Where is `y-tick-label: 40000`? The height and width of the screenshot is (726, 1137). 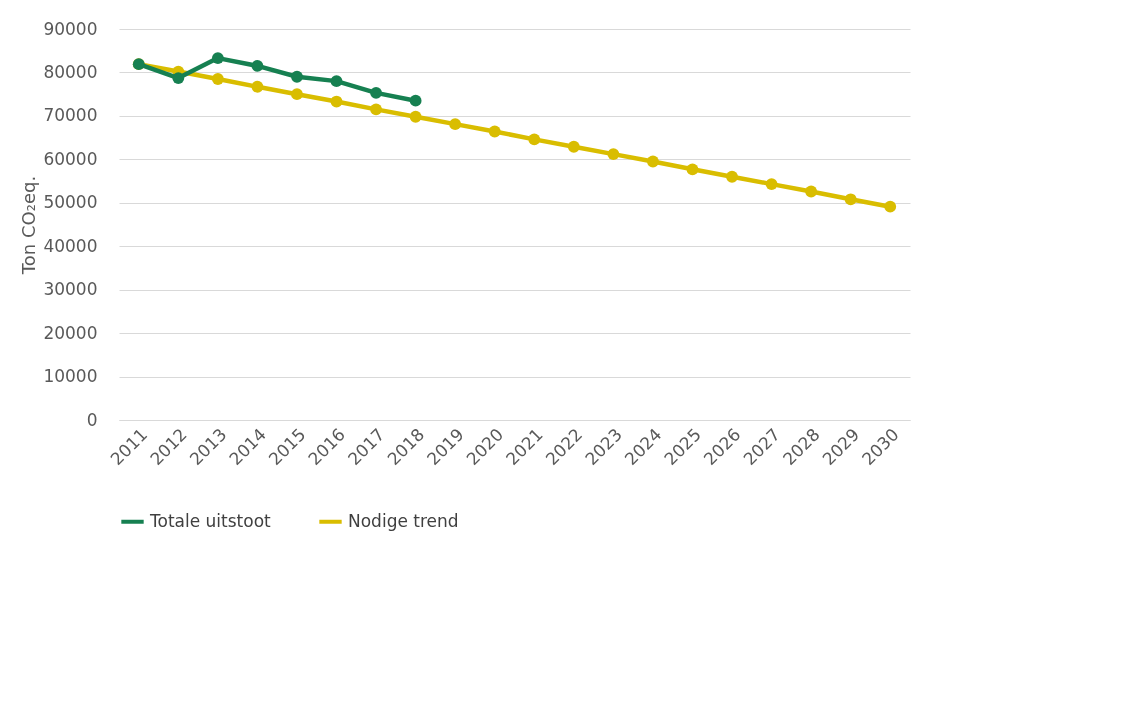
y-tick-label: 40000 is located at coordinates (70, 245).